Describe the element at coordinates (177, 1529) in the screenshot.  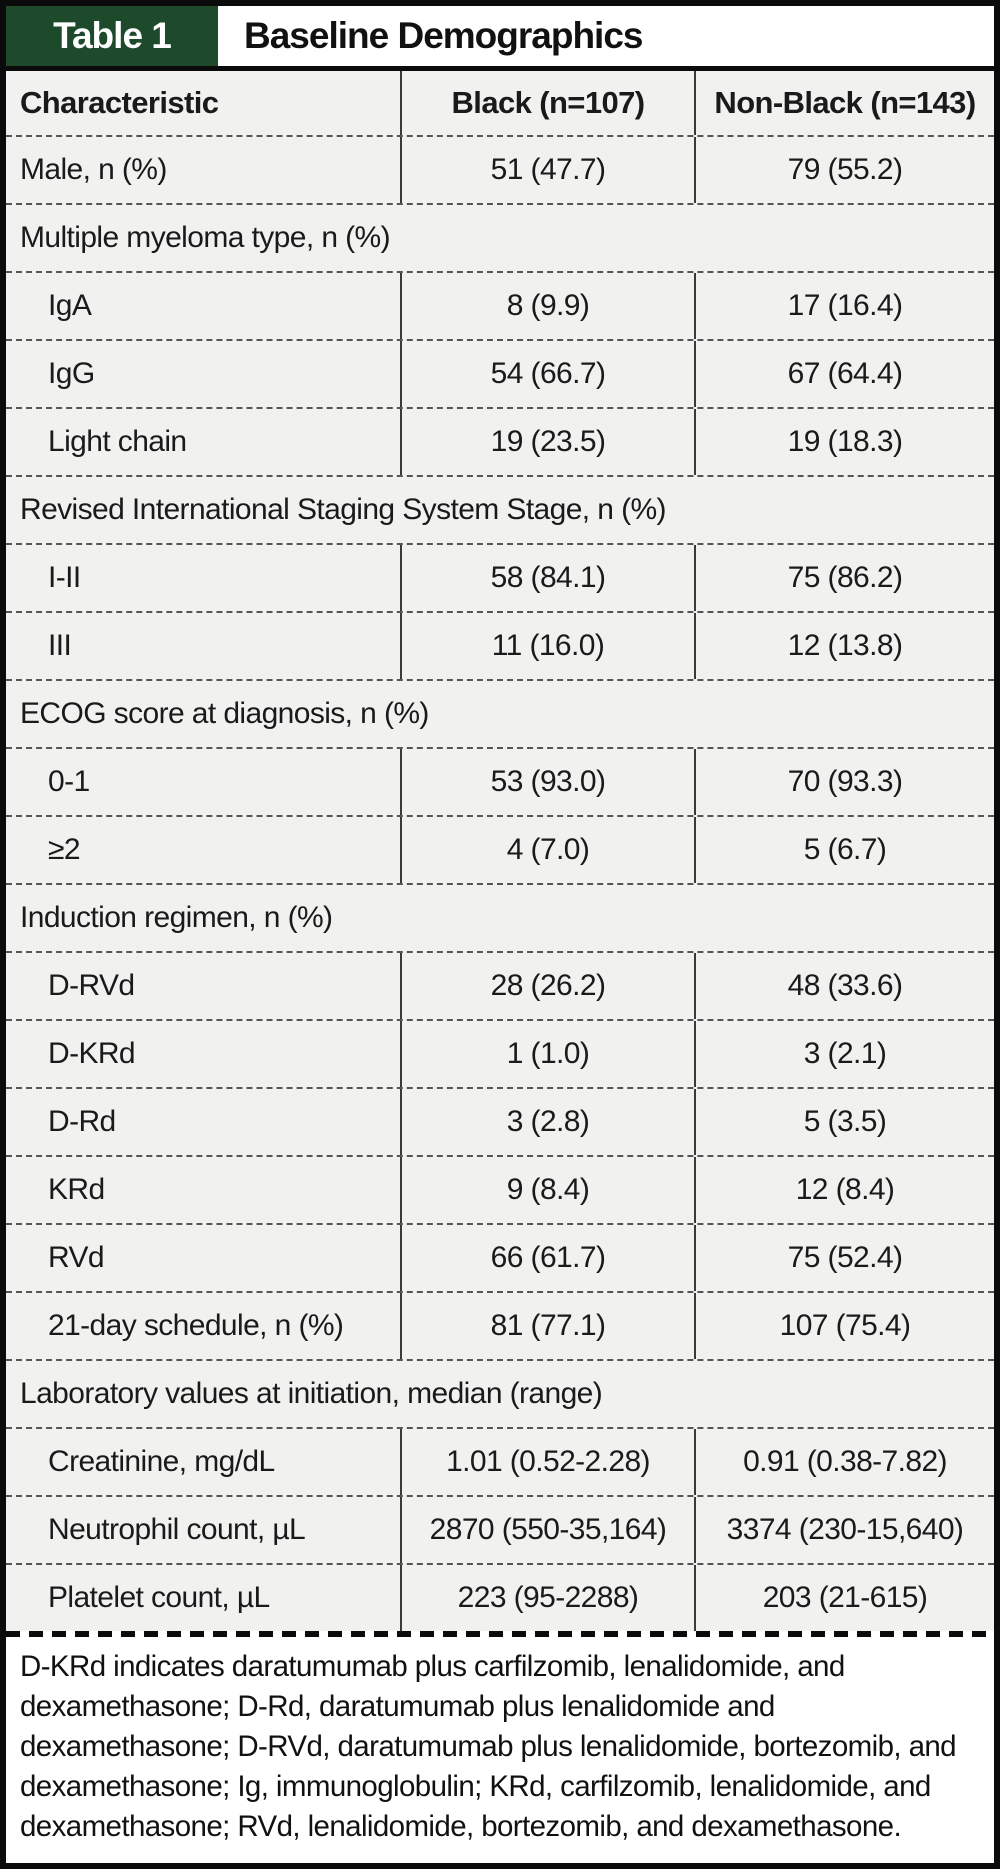
I see `row-label: Neutrophil count, µL` at that location.